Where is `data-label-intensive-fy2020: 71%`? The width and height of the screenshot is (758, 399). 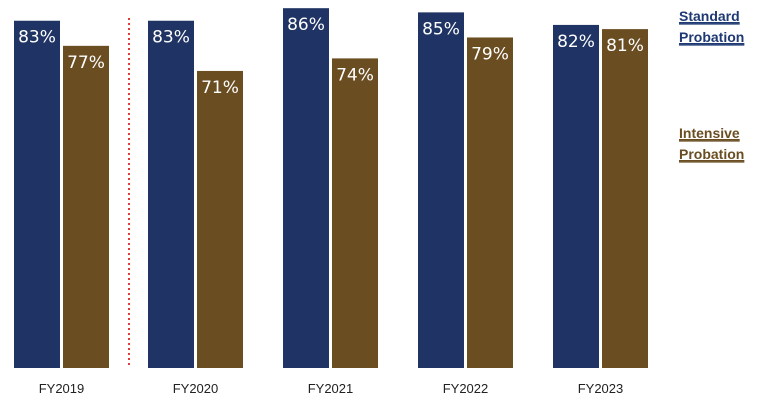 data-label-intensive-fy2020: 71% is located at coordinates (220, 88).